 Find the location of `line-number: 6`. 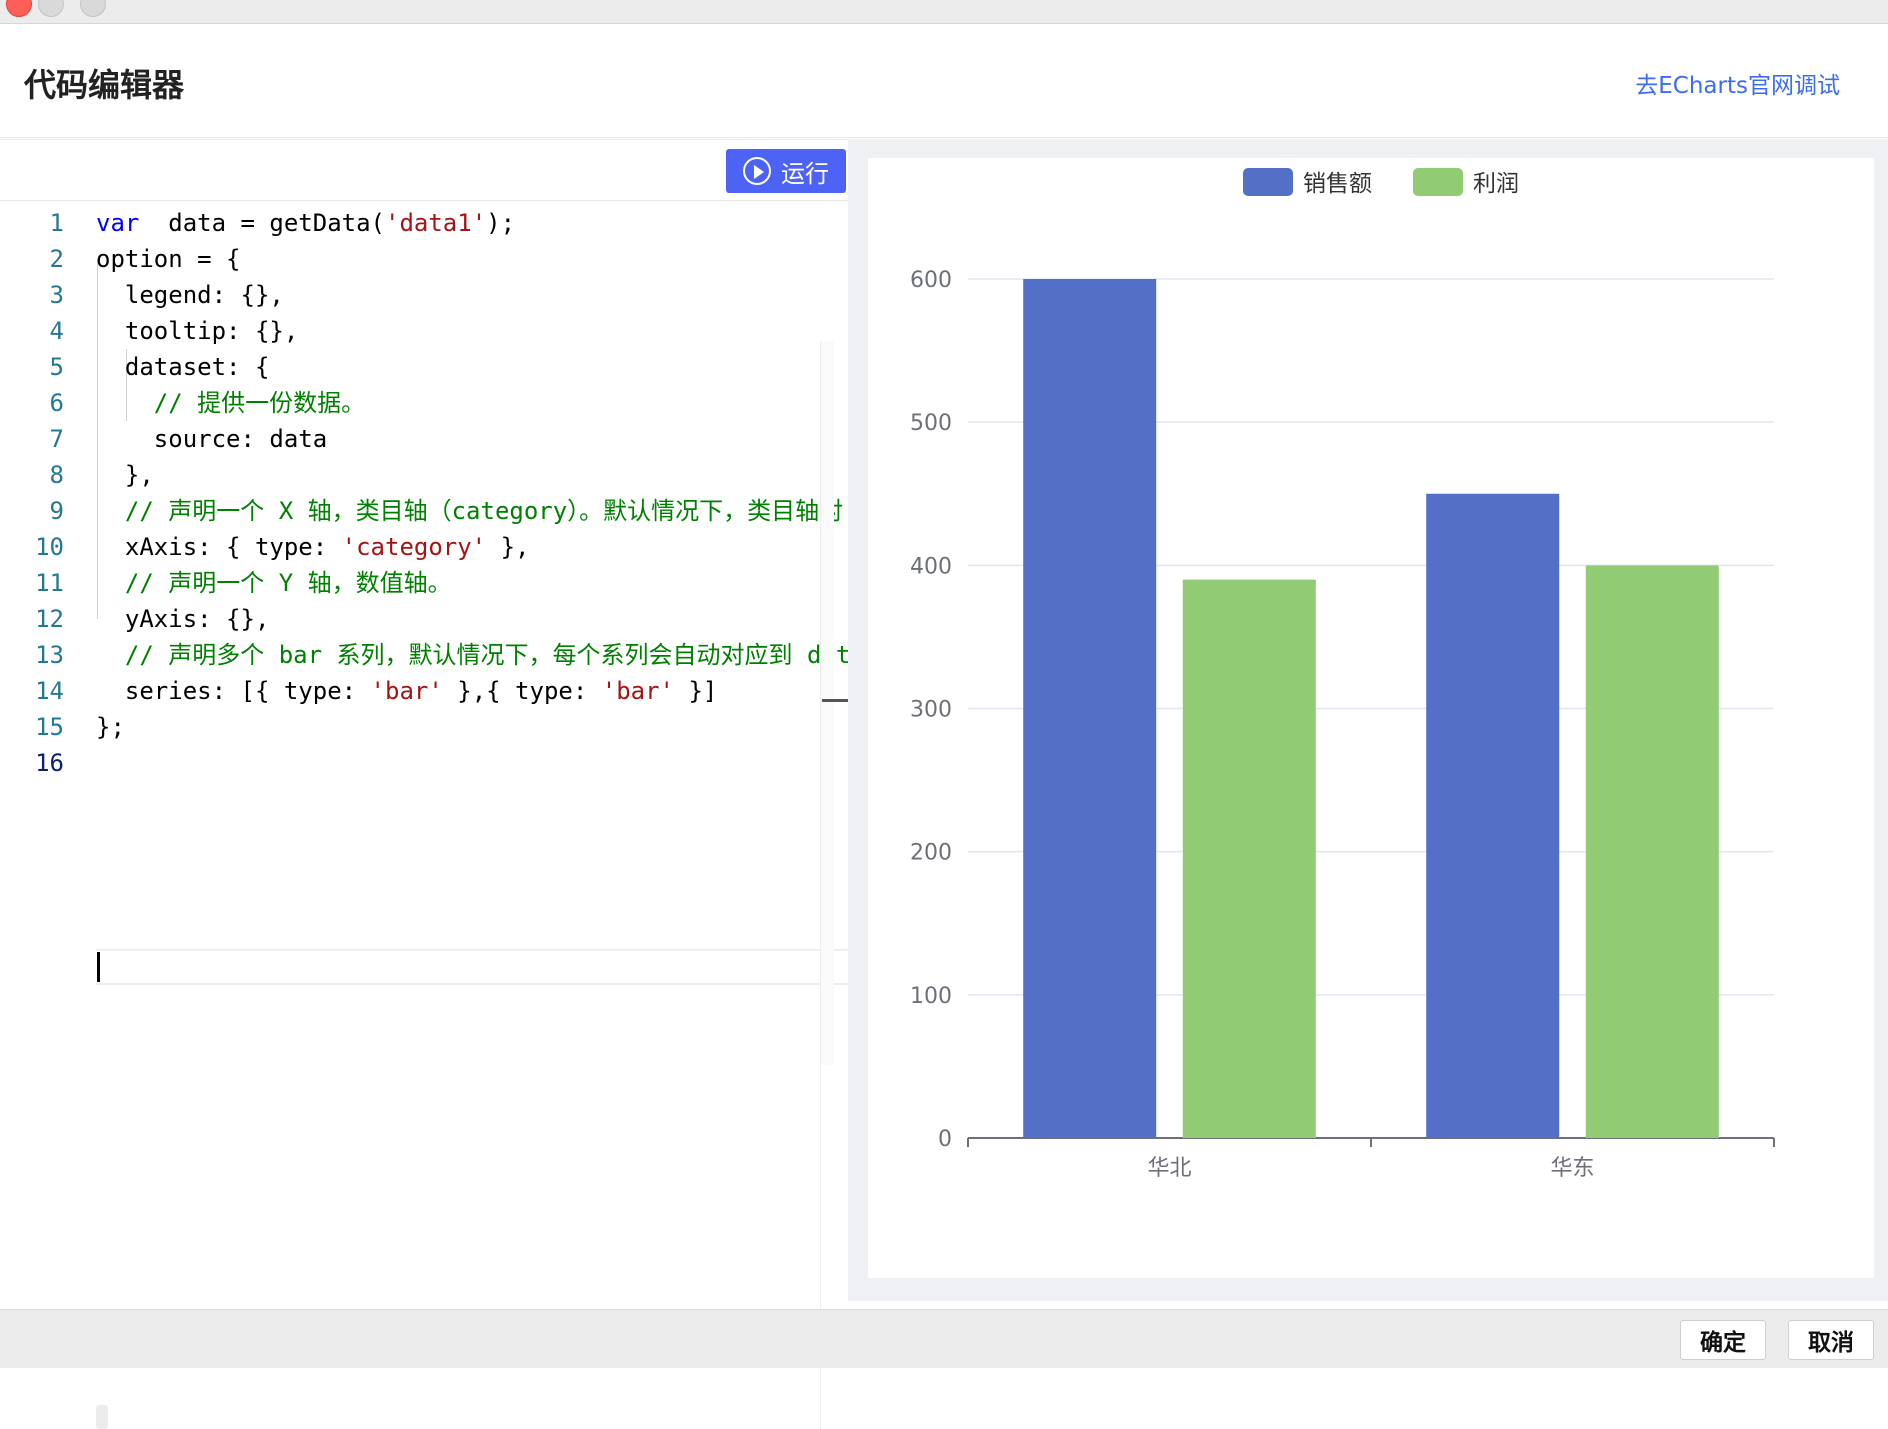

line-number: 6 is located at coordinates (56, 403).